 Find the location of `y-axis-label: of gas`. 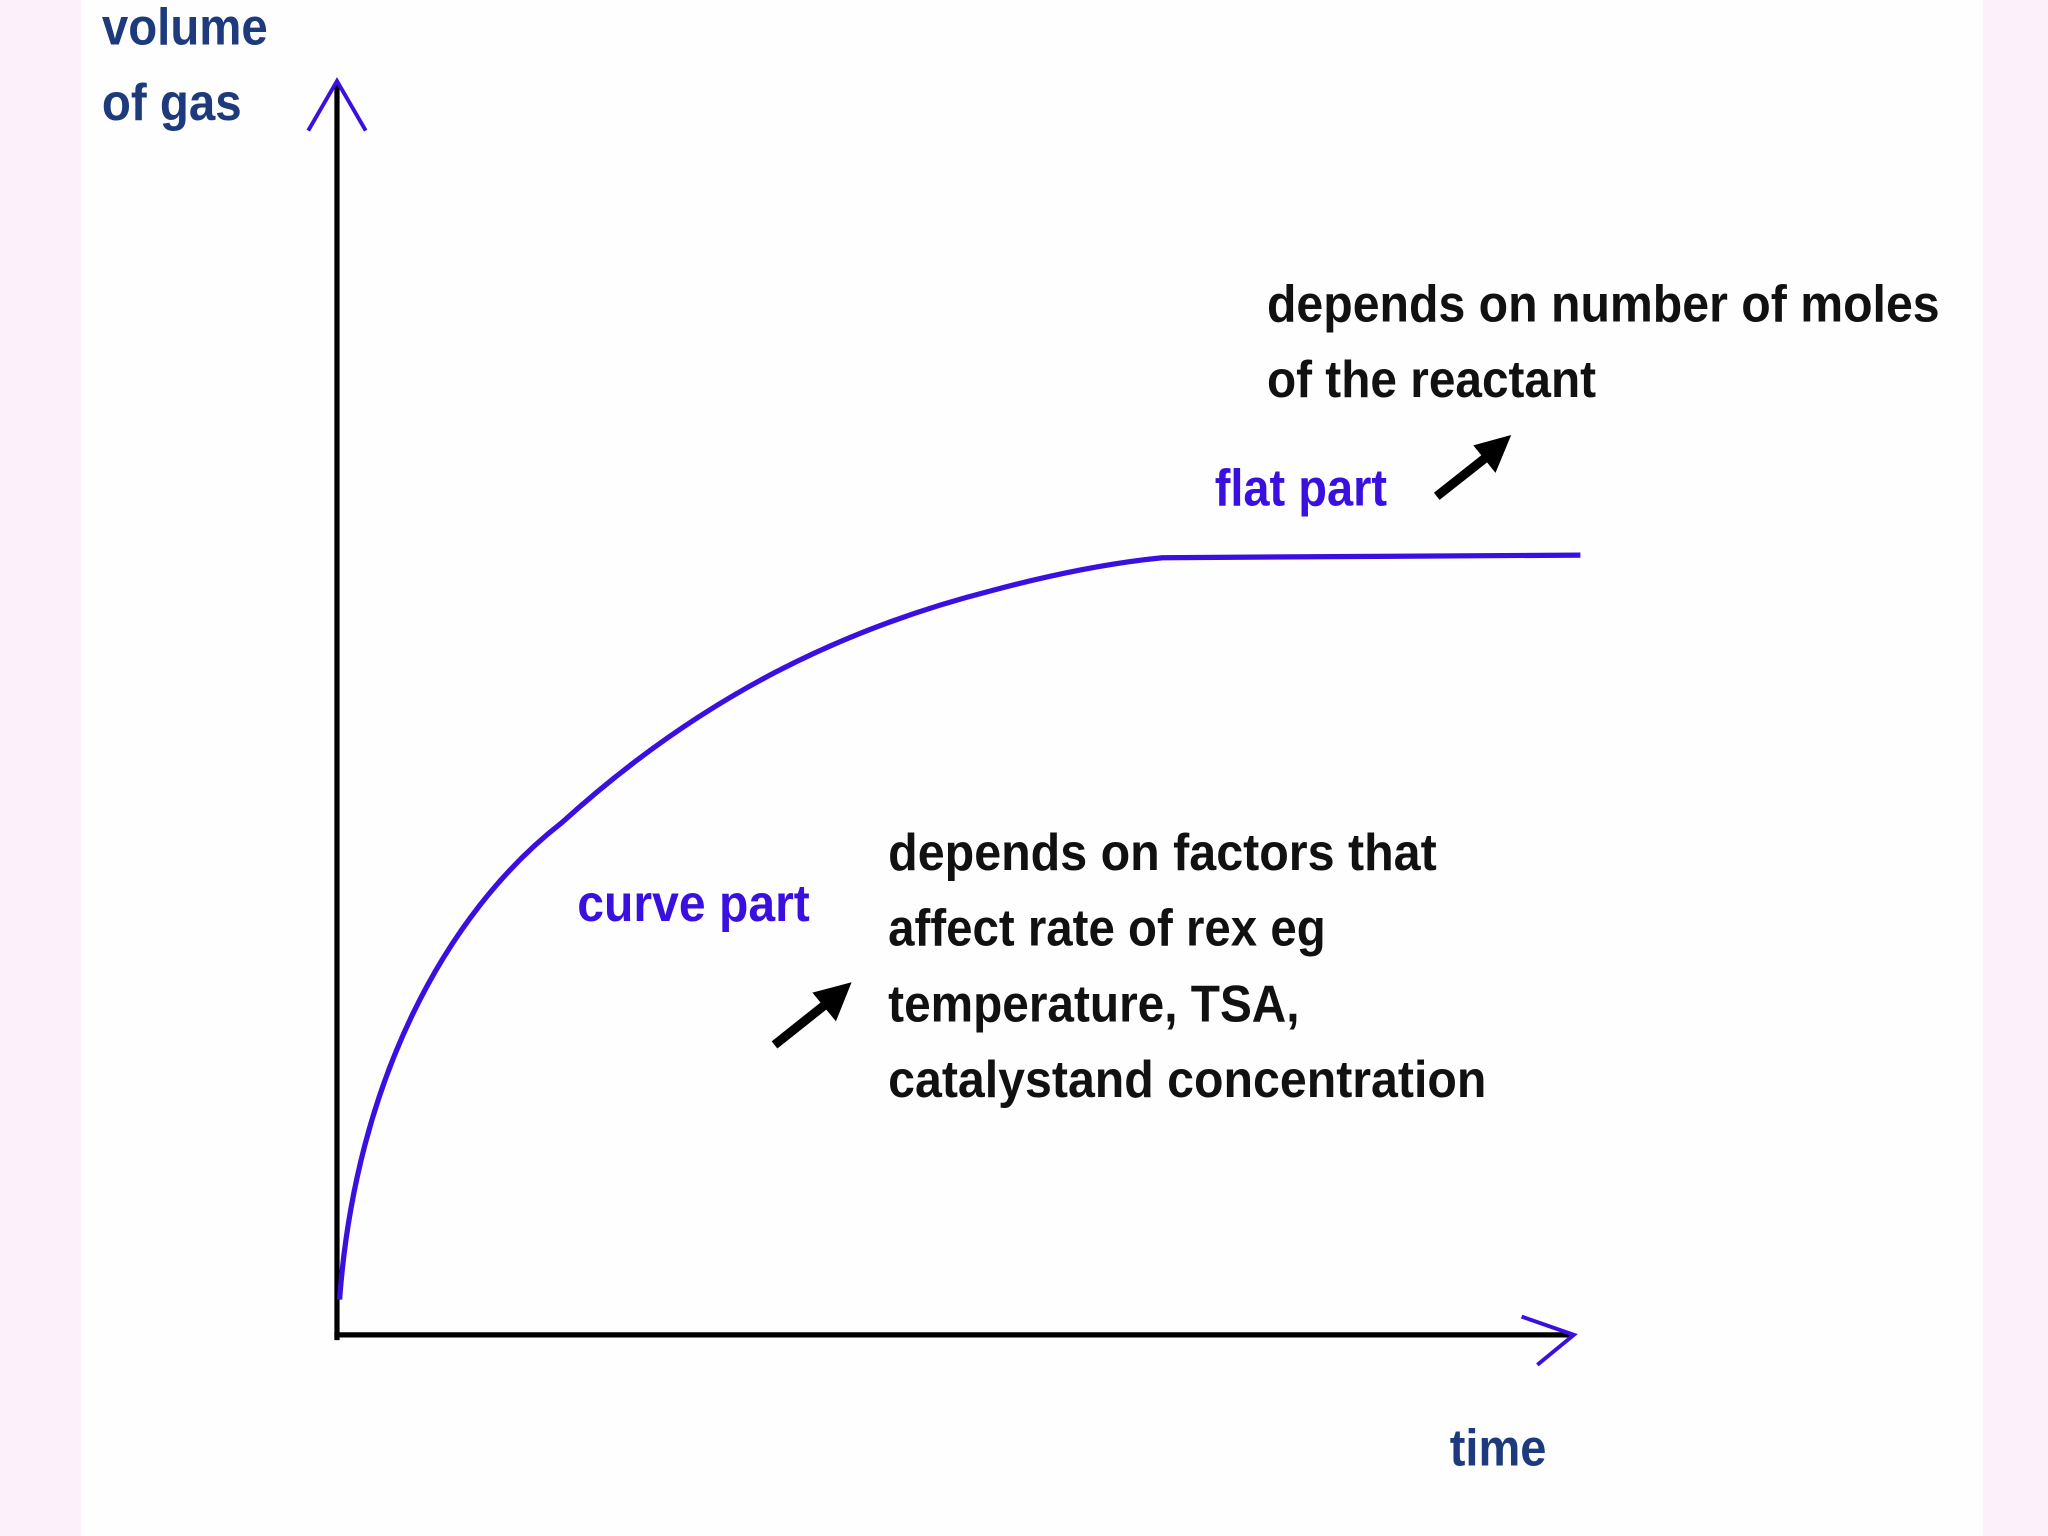

y-axis-label: of gas is located at coordinates (172, 103).